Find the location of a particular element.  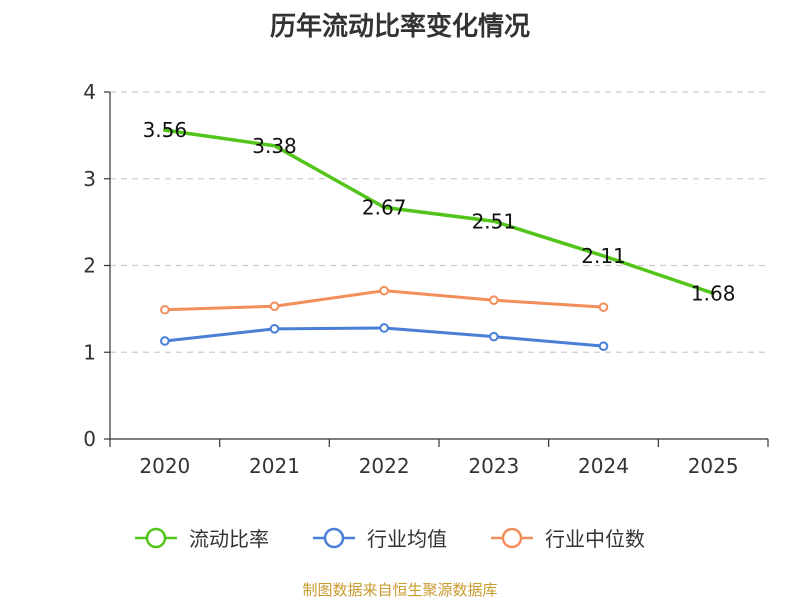

data-label: 2.67 is located at coordinates (384, 207).